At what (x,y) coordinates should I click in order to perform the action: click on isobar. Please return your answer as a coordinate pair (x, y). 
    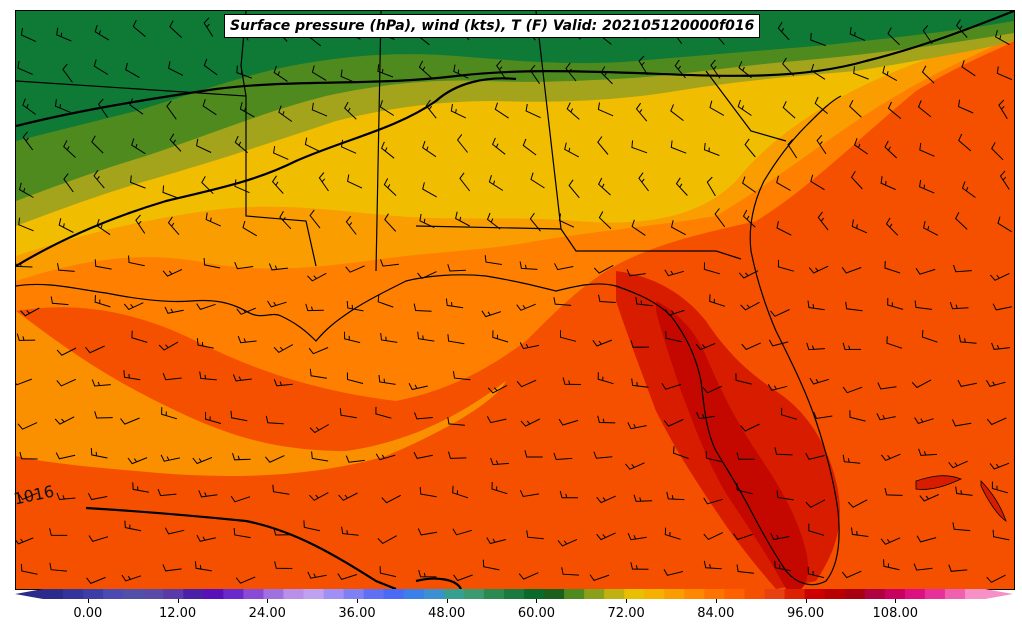
    Looking at the image, I should click on (241, 547).